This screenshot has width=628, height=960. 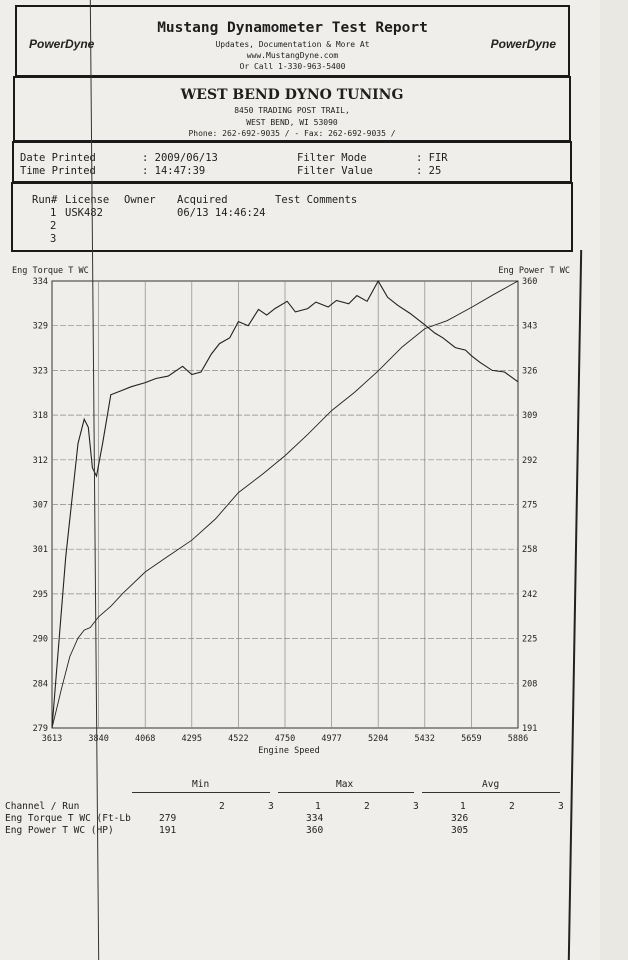 What do you see at coordinates (68, 818) in the screenshot?
I see `torque-channel: Eng Torque T WC (Ft-Lb` at bounding box center [68, 818].